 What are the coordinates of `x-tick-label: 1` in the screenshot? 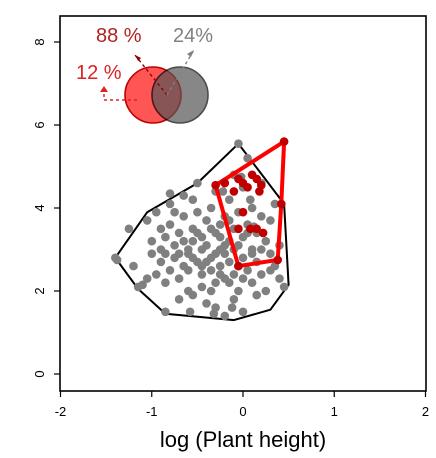 It's located at (334, 411).